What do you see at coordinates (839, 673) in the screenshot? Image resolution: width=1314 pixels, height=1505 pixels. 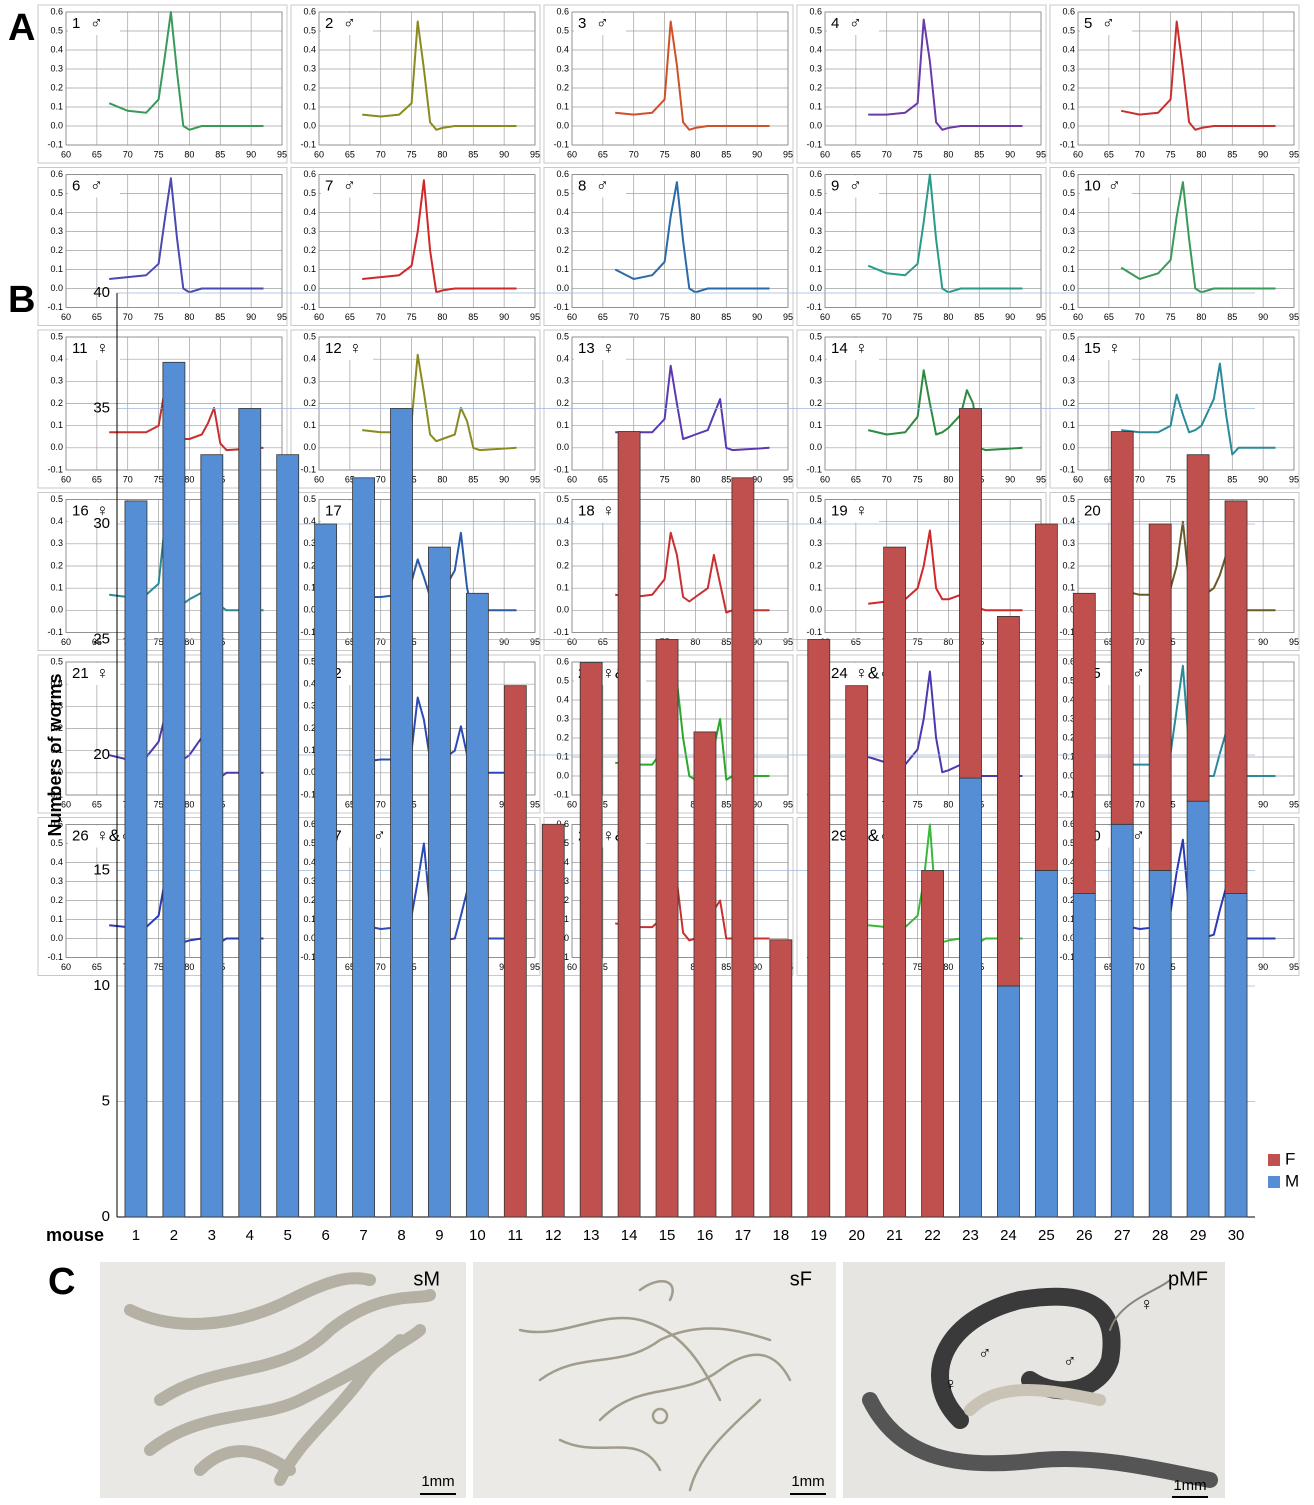 I see `panel-number: 24` at bounding box center [839, 673].